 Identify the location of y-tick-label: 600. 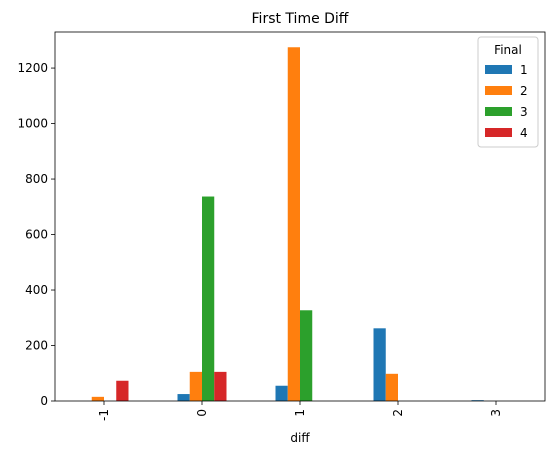
(36, 235).